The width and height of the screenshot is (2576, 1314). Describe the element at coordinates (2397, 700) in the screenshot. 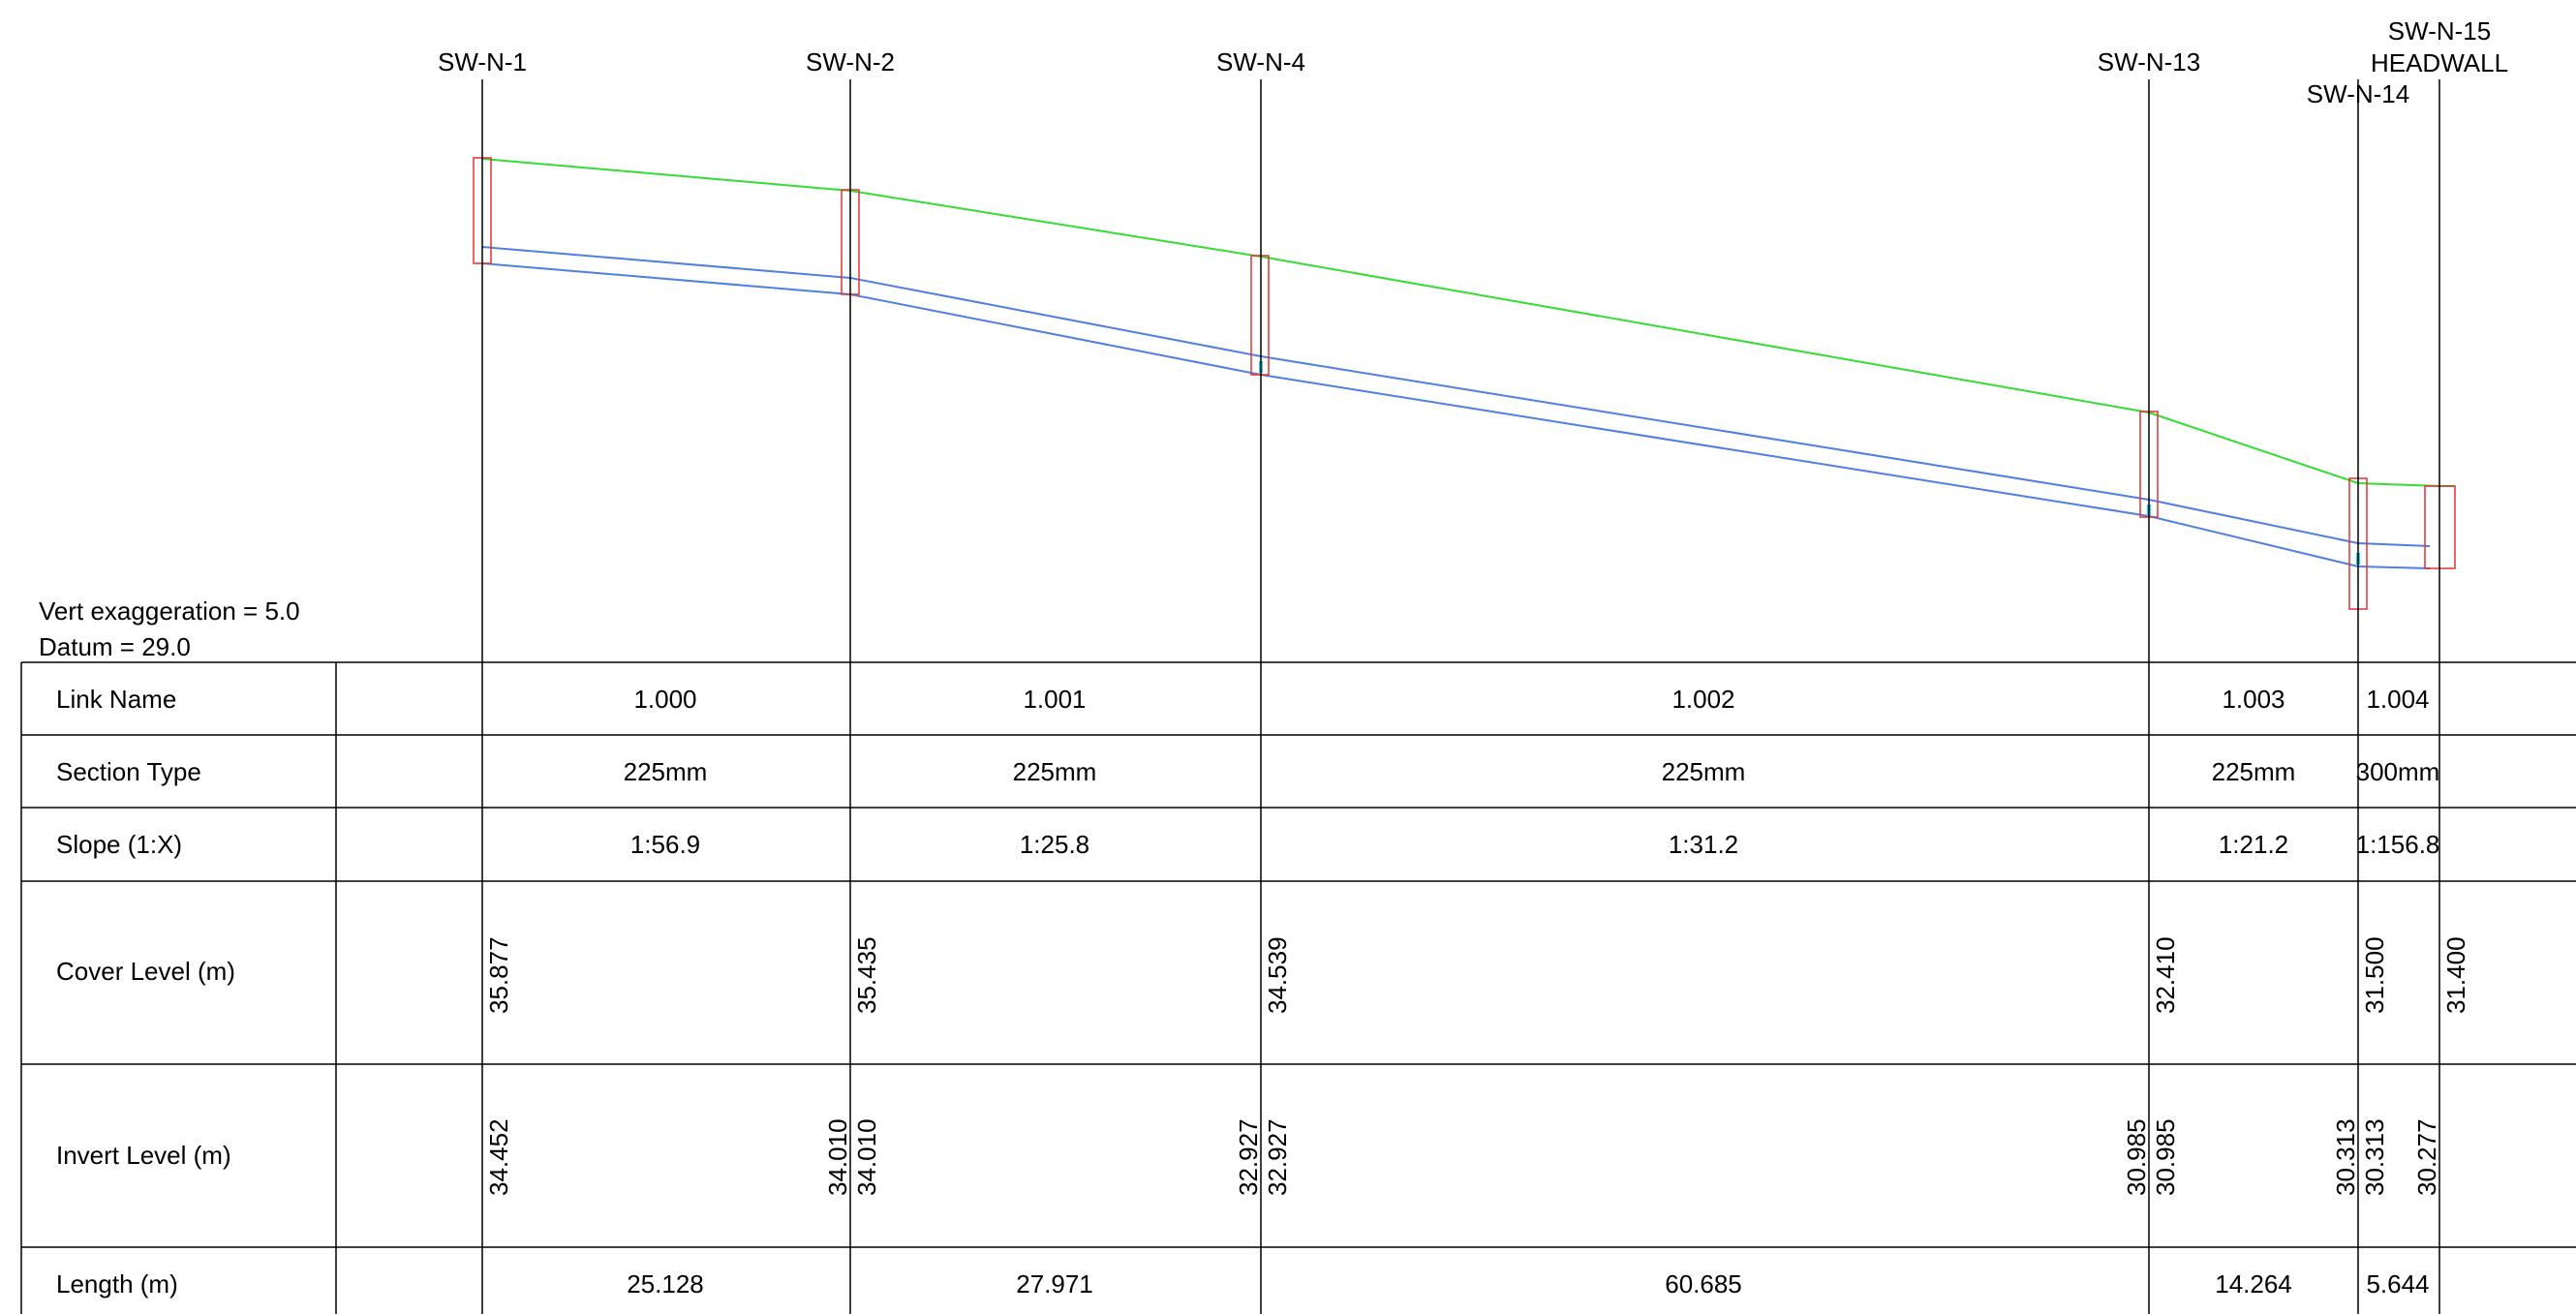

I see `link-name-cell: 1.004` at that location.